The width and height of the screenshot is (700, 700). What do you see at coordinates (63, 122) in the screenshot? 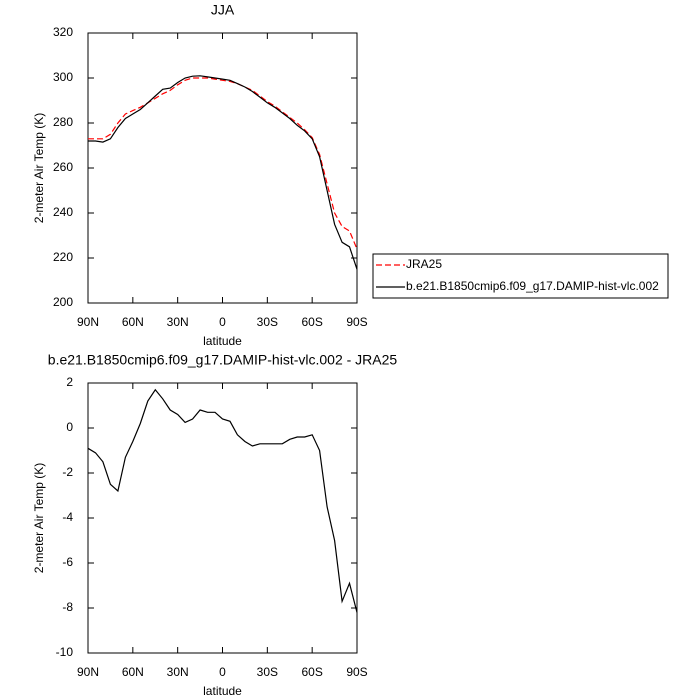
I see `y-tick-label: 280` at bounding box center [63, 122].